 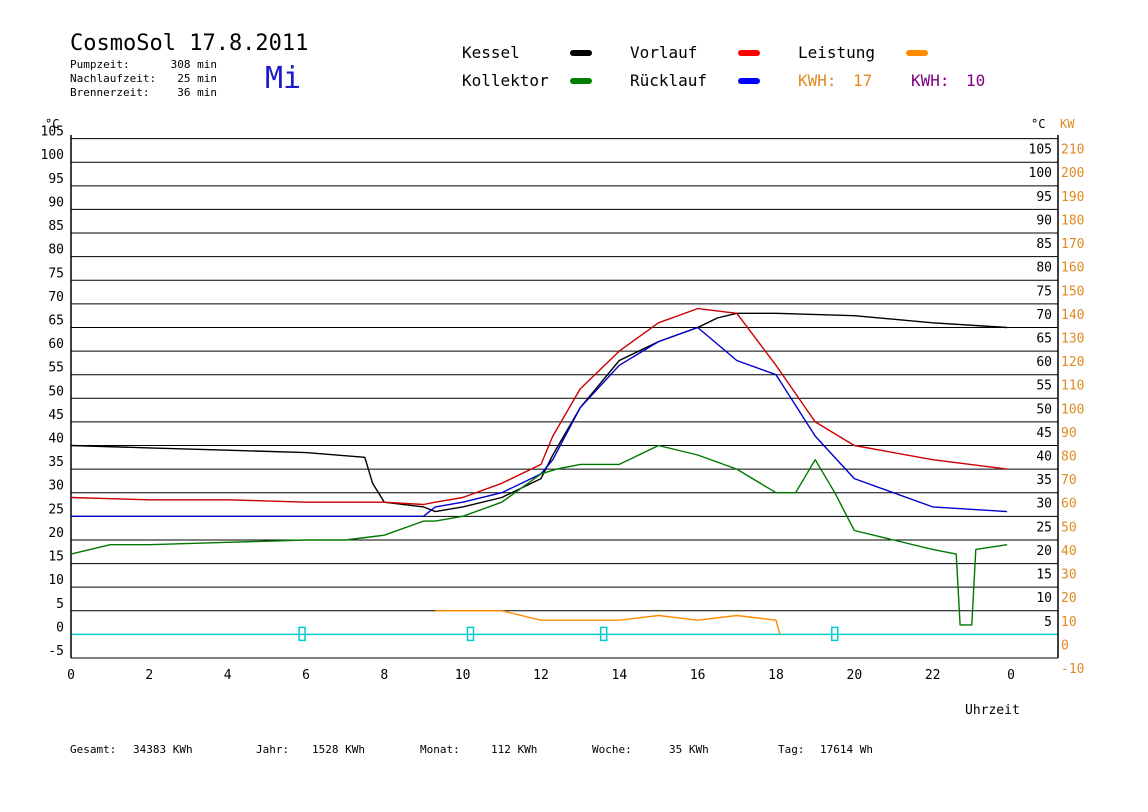 What do you see at coordinates (384, 675) in the screenshot?
I see `x-tick: 8` at bounding box center [384, 675].